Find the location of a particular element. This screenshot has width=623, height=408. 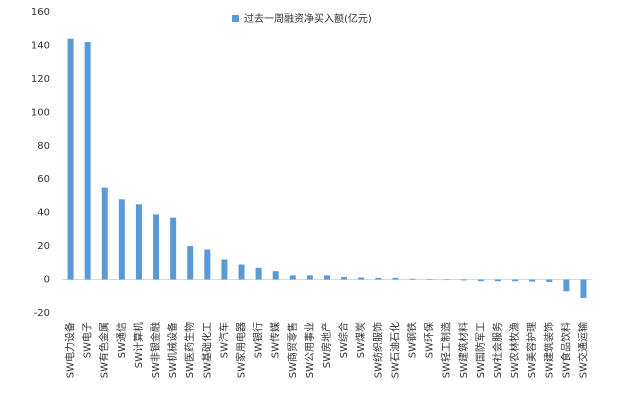

x-tick-label: SW建筑材料 is located at coordinates (463, 350).